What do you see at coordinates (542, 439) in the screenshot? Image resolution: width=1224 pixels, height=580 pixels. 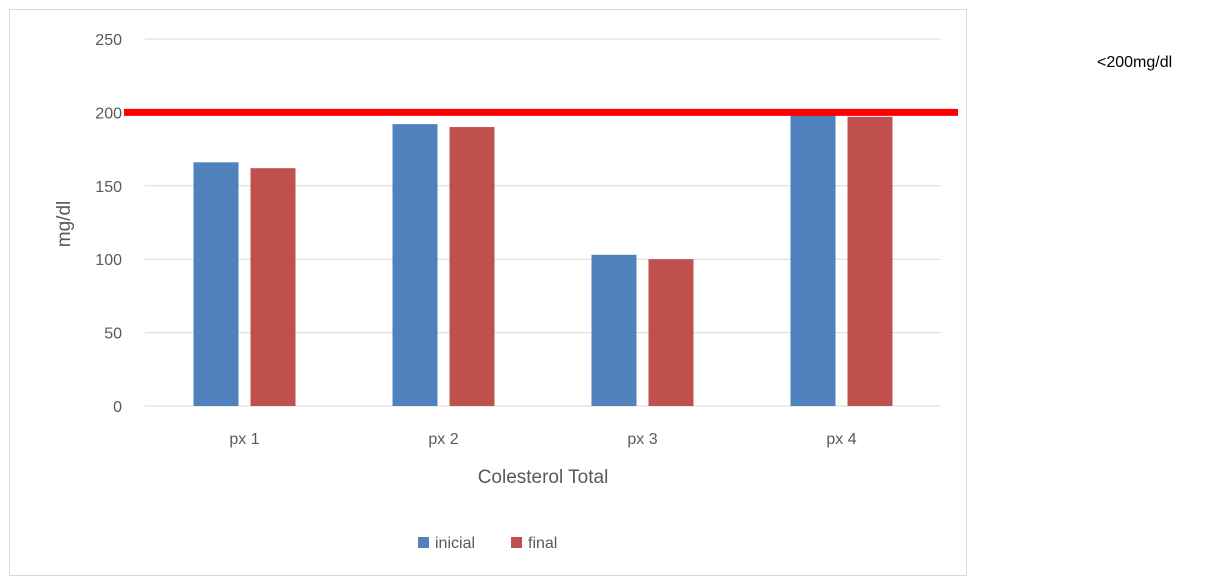 I see `x-axis-ticks: px 1 px 2 px 3 px 4` at bounding box center [542, 439].